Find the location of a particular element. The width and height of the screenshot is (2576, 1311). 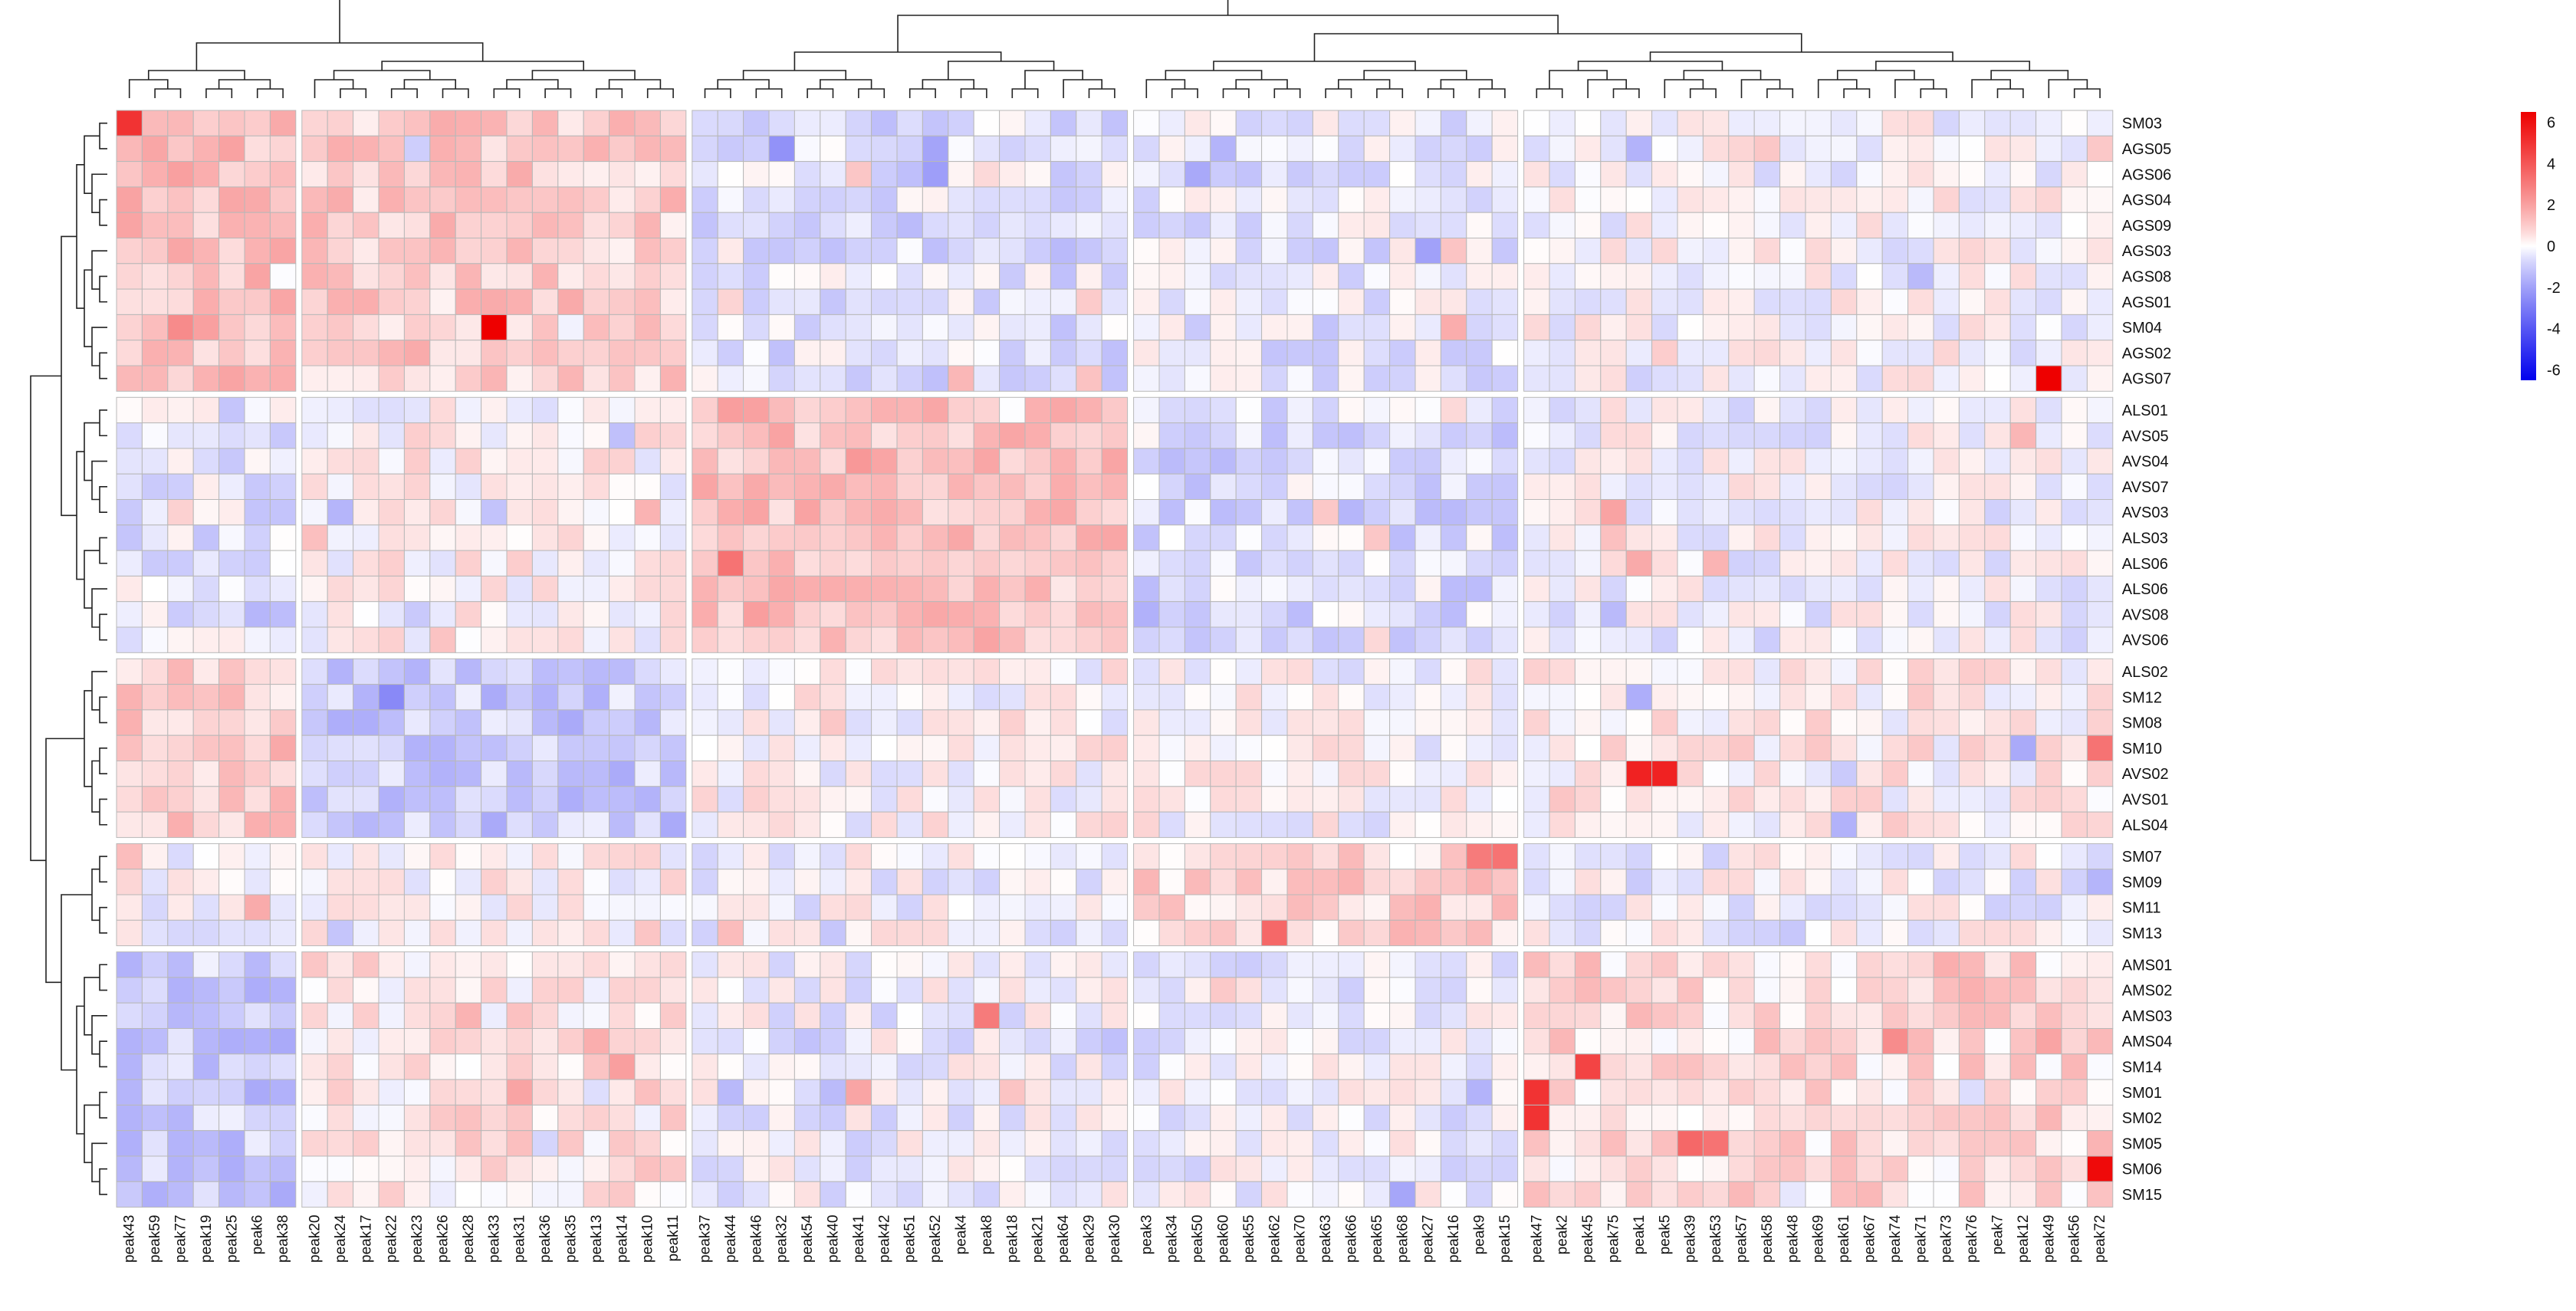

row-label: SM02 is located at coordinates (2142, 1119).